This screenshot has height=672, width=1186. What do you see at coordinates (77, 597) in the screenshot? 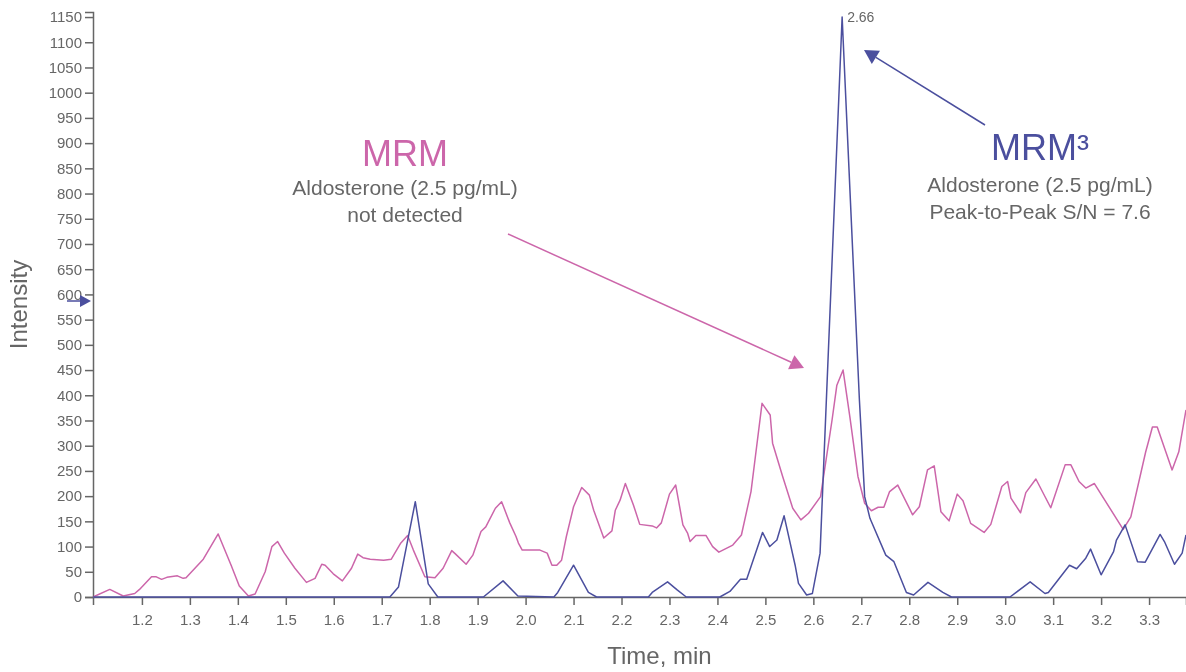
I see `y-tick-label: 0` at bounding box center [77, 597].